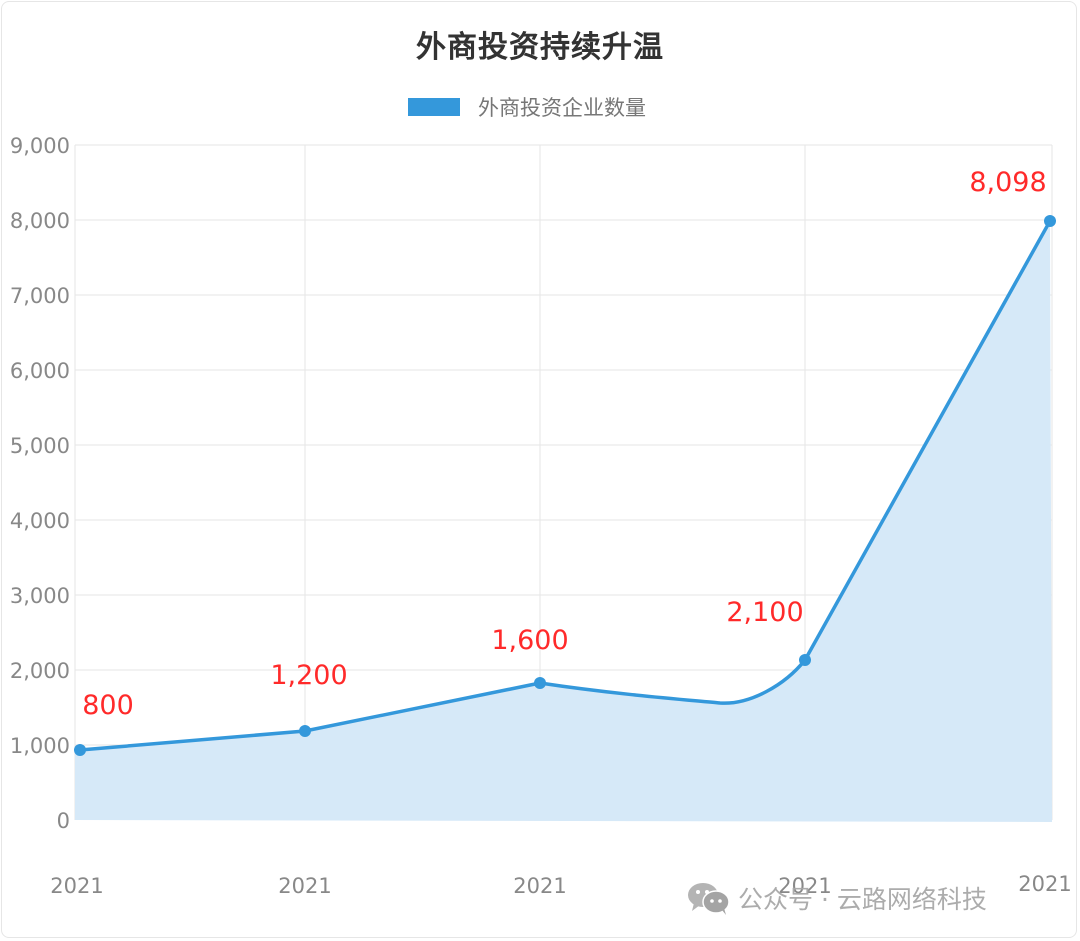  I want to click on wechat-icon, so click(709, 898).